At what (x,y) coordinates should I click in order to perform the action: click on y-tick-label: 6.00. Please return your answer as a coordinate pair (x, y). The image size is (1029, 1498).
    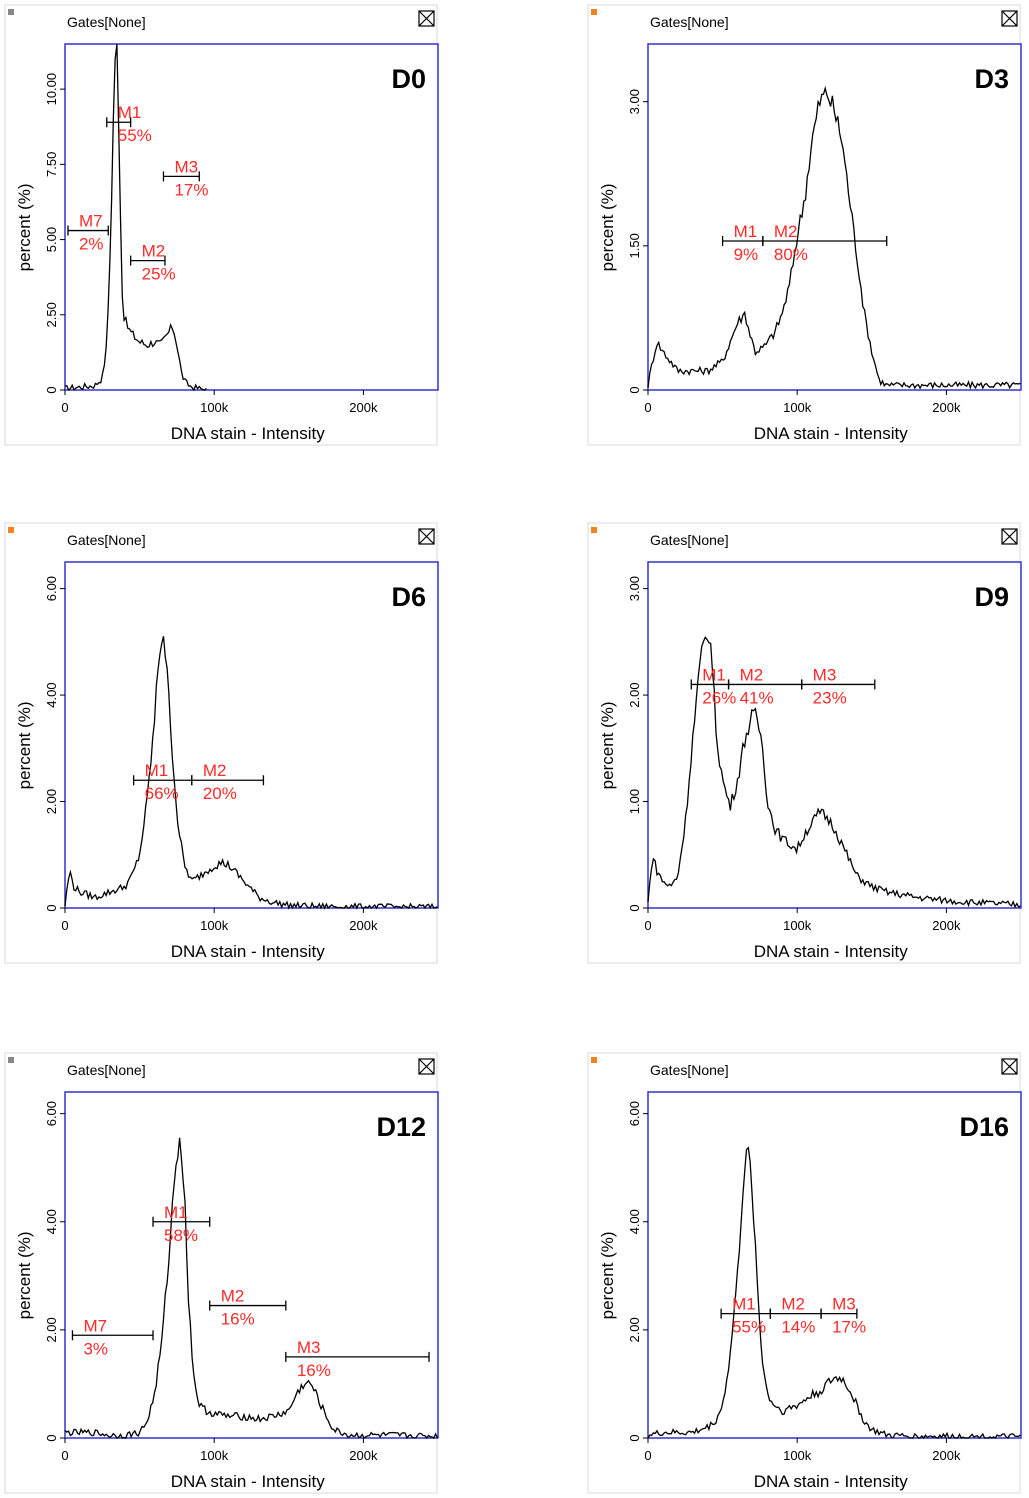
    Looking at the image, I should click on (634, 1113).